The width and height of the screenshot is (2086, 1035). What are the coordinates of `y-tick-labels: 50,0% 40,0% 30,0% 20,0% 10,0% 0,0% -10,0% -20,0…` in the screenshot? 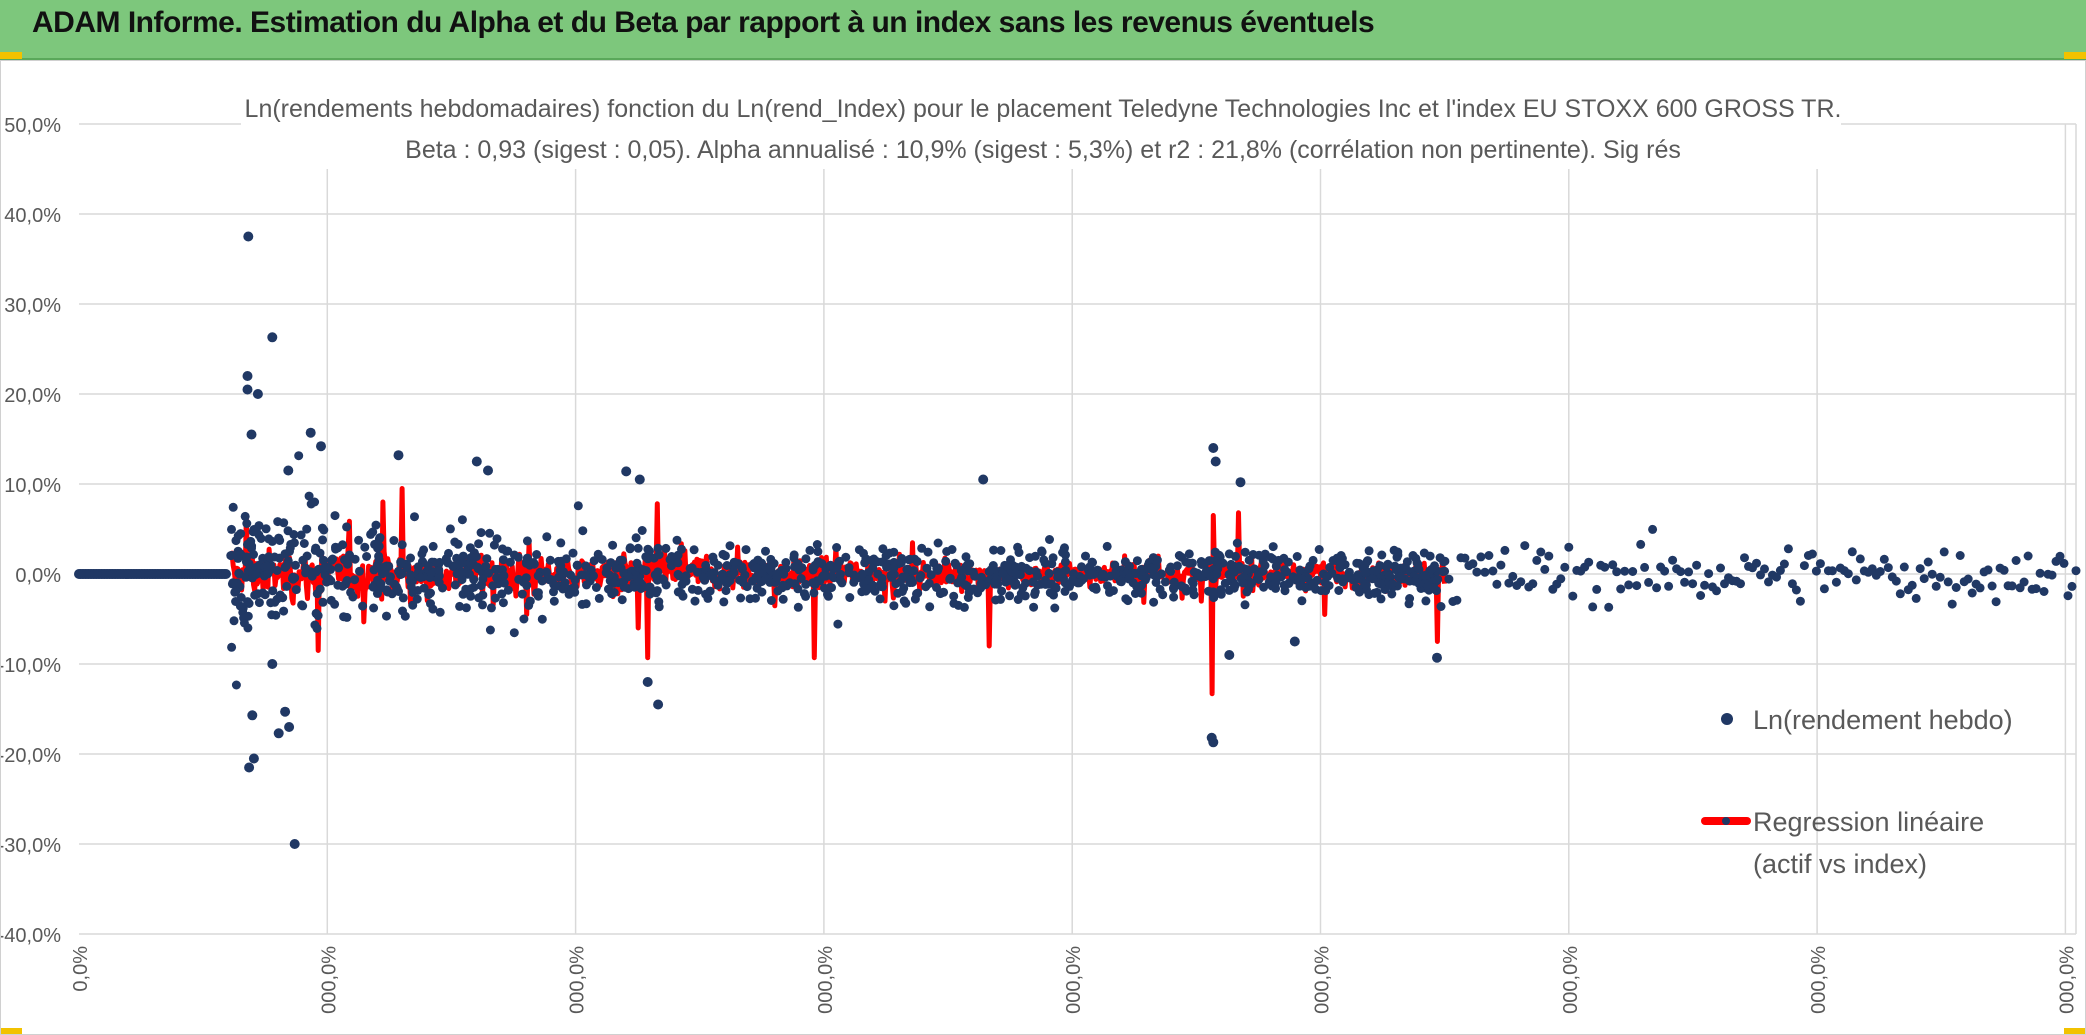 It's located at (31, 531).